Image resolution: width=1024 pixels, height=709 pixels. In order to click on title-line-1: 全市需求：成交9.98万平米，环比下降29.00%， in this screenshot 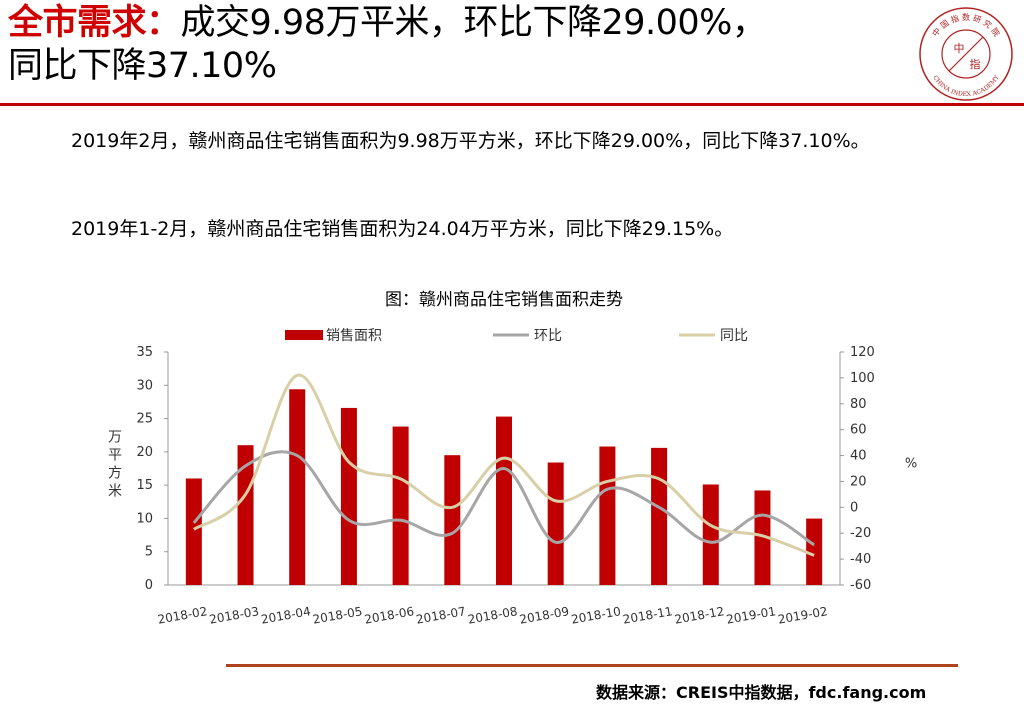, I will do `click(458, 23)`.